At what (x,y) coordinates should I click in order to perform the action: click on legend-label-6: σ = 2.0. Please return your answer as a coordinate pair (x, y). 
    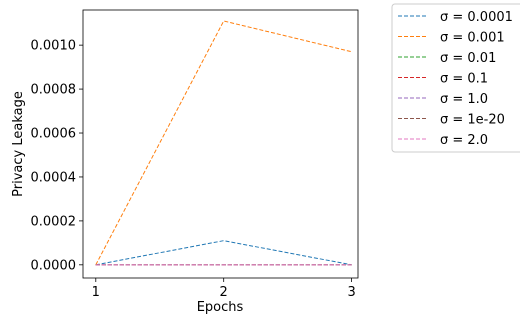
    Looking at the image, I should click on (464, 140).